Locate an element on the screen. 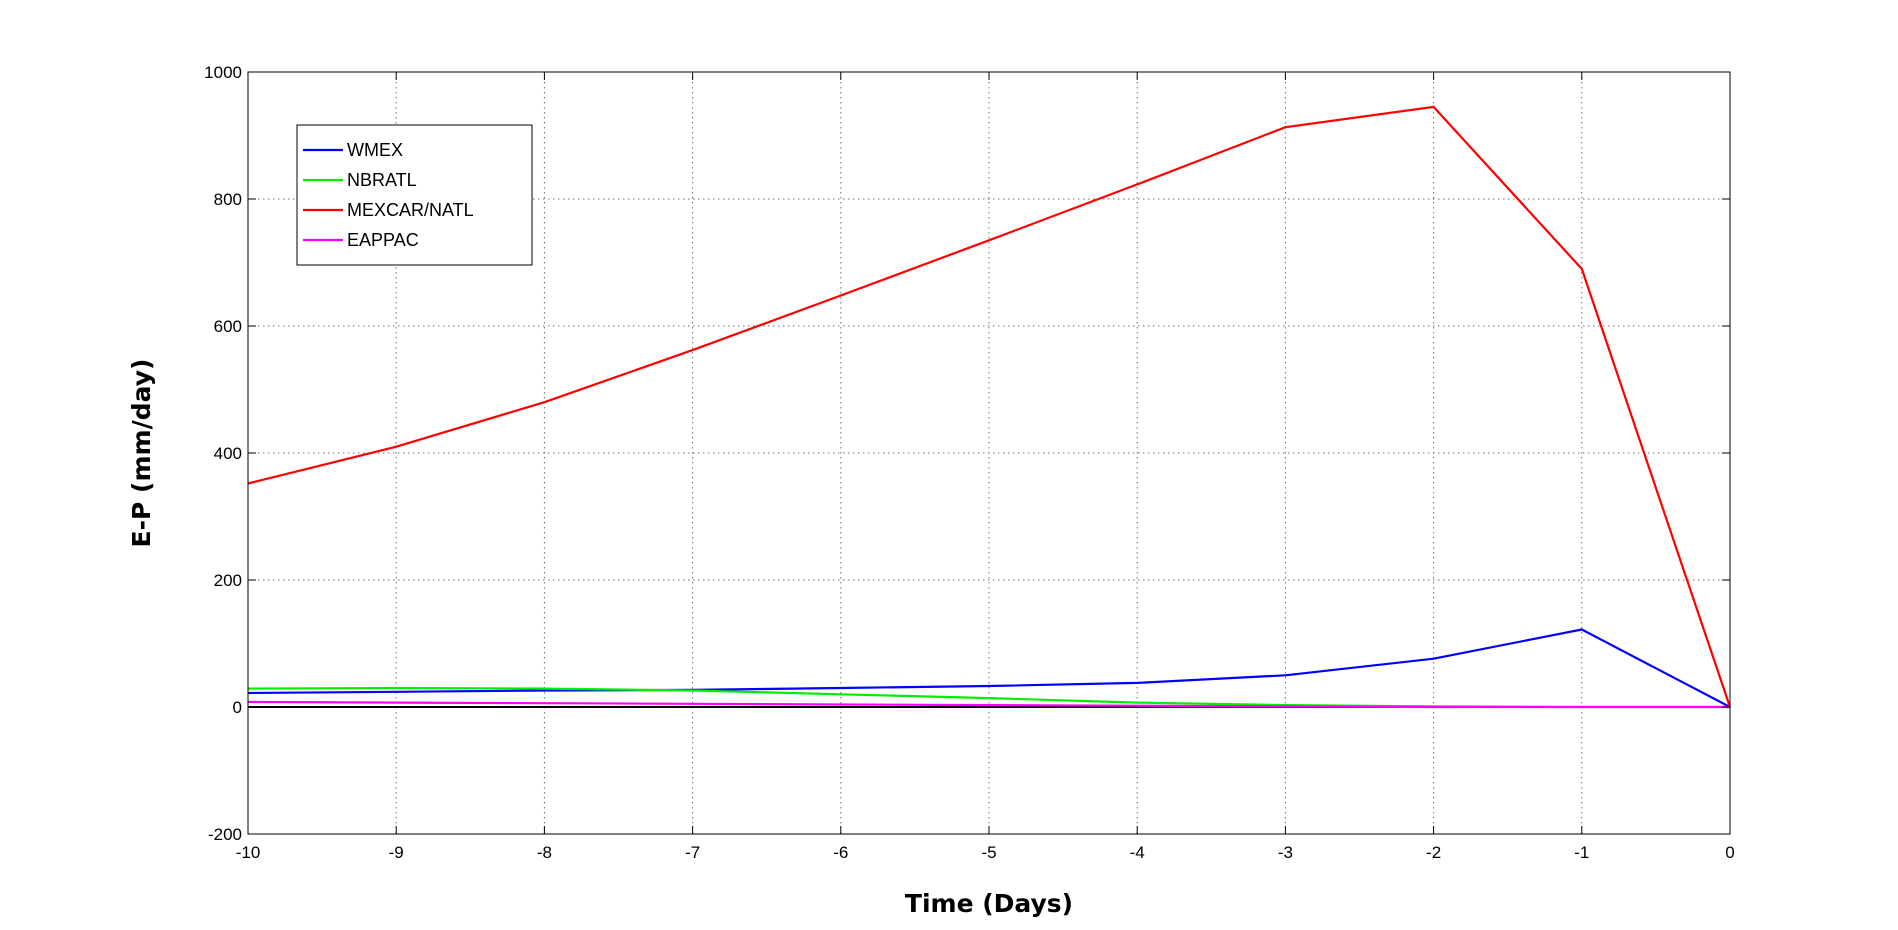  x-tick-label: -8 is located at coordinates (544, 852).